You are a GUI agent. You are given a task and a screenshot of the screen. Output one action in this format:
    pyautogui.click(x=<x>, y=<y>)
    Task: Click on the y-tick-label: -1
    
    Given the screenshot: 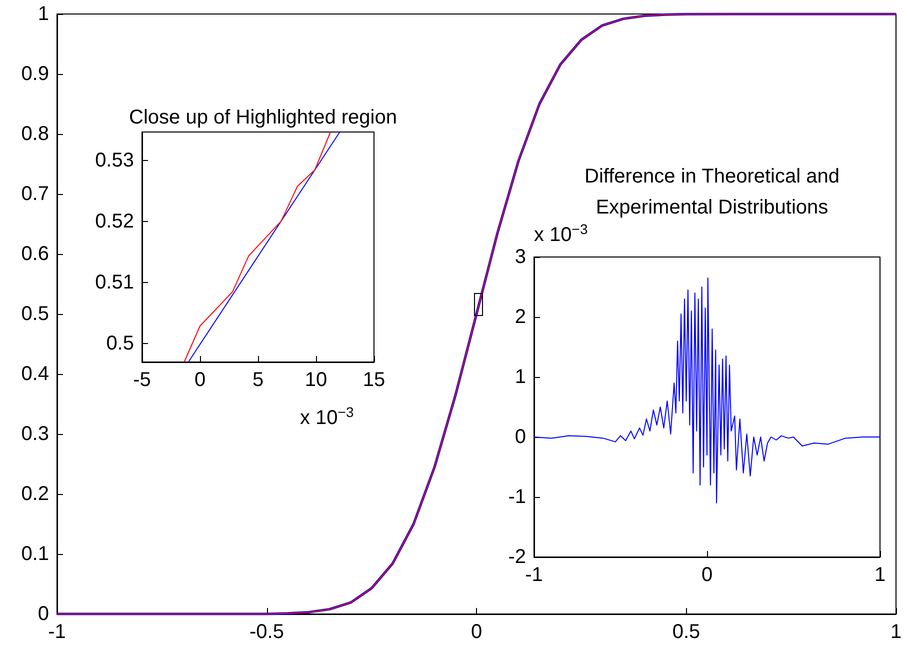 What is the action you would take?
    pyautogui.click(x=517, y=497)
    